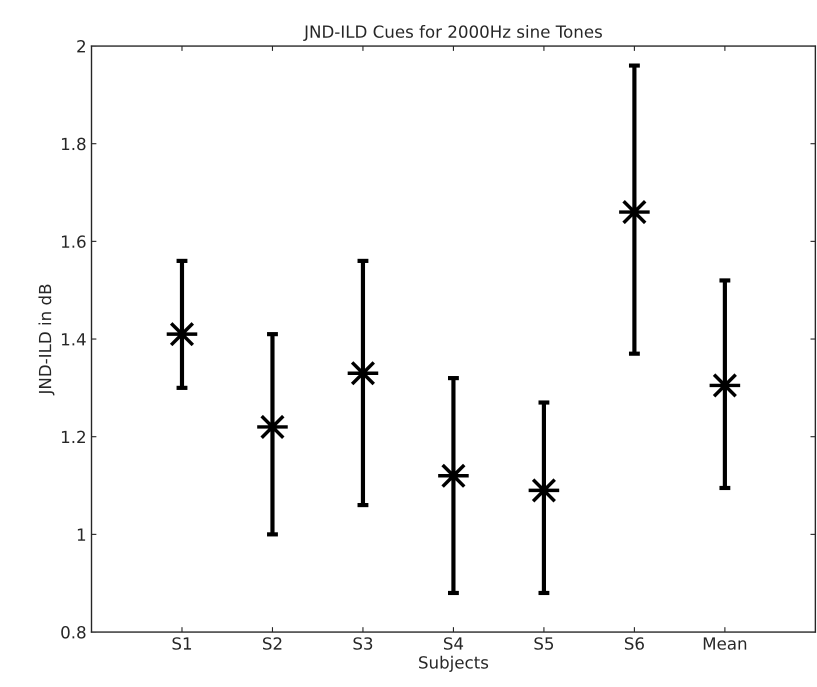  I want to click on x-tick-label: S3, so click(362, 643).